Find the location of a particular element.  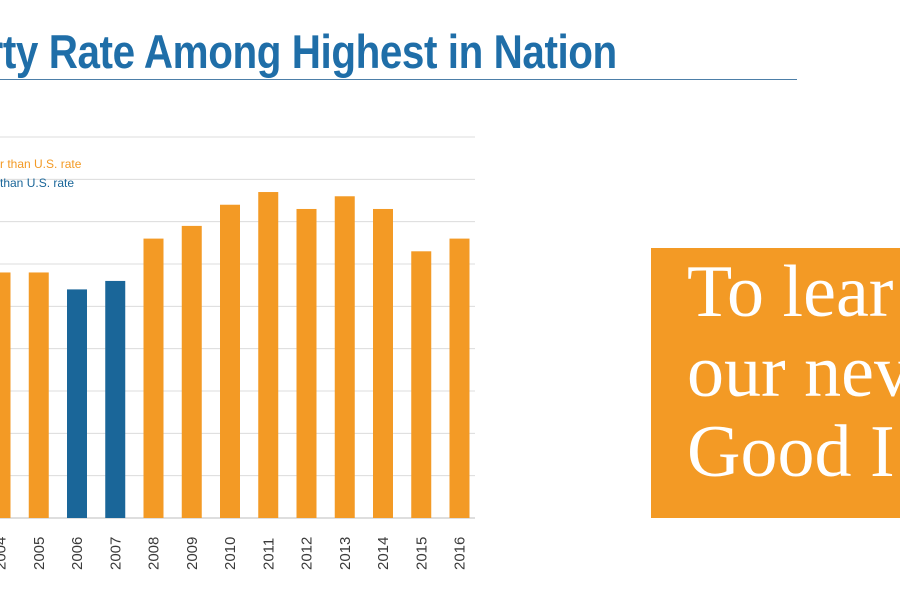

bar-2007 is located at coordinates (115, 399).